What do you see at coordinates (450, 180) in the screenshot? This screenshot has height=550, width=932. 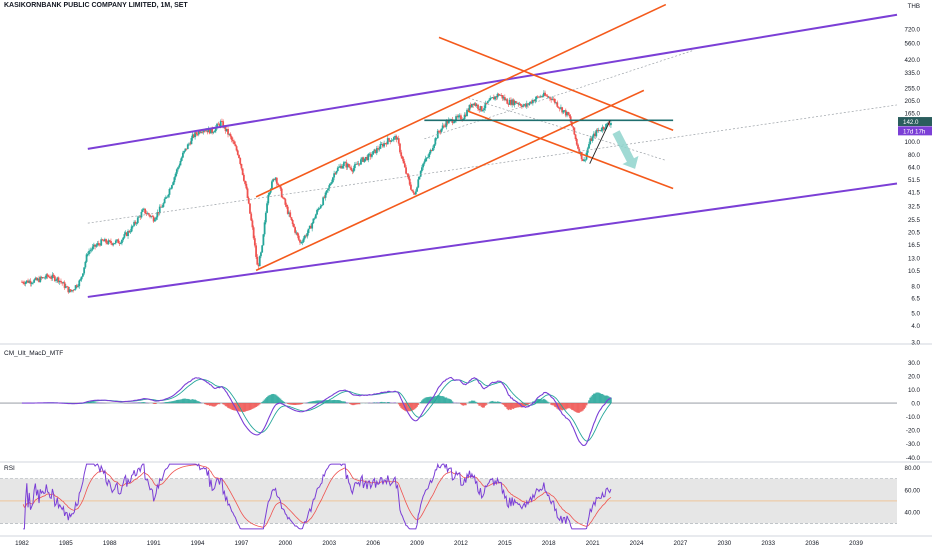 I see `orange-uptrend-lower` at bounding box center [450, 180].